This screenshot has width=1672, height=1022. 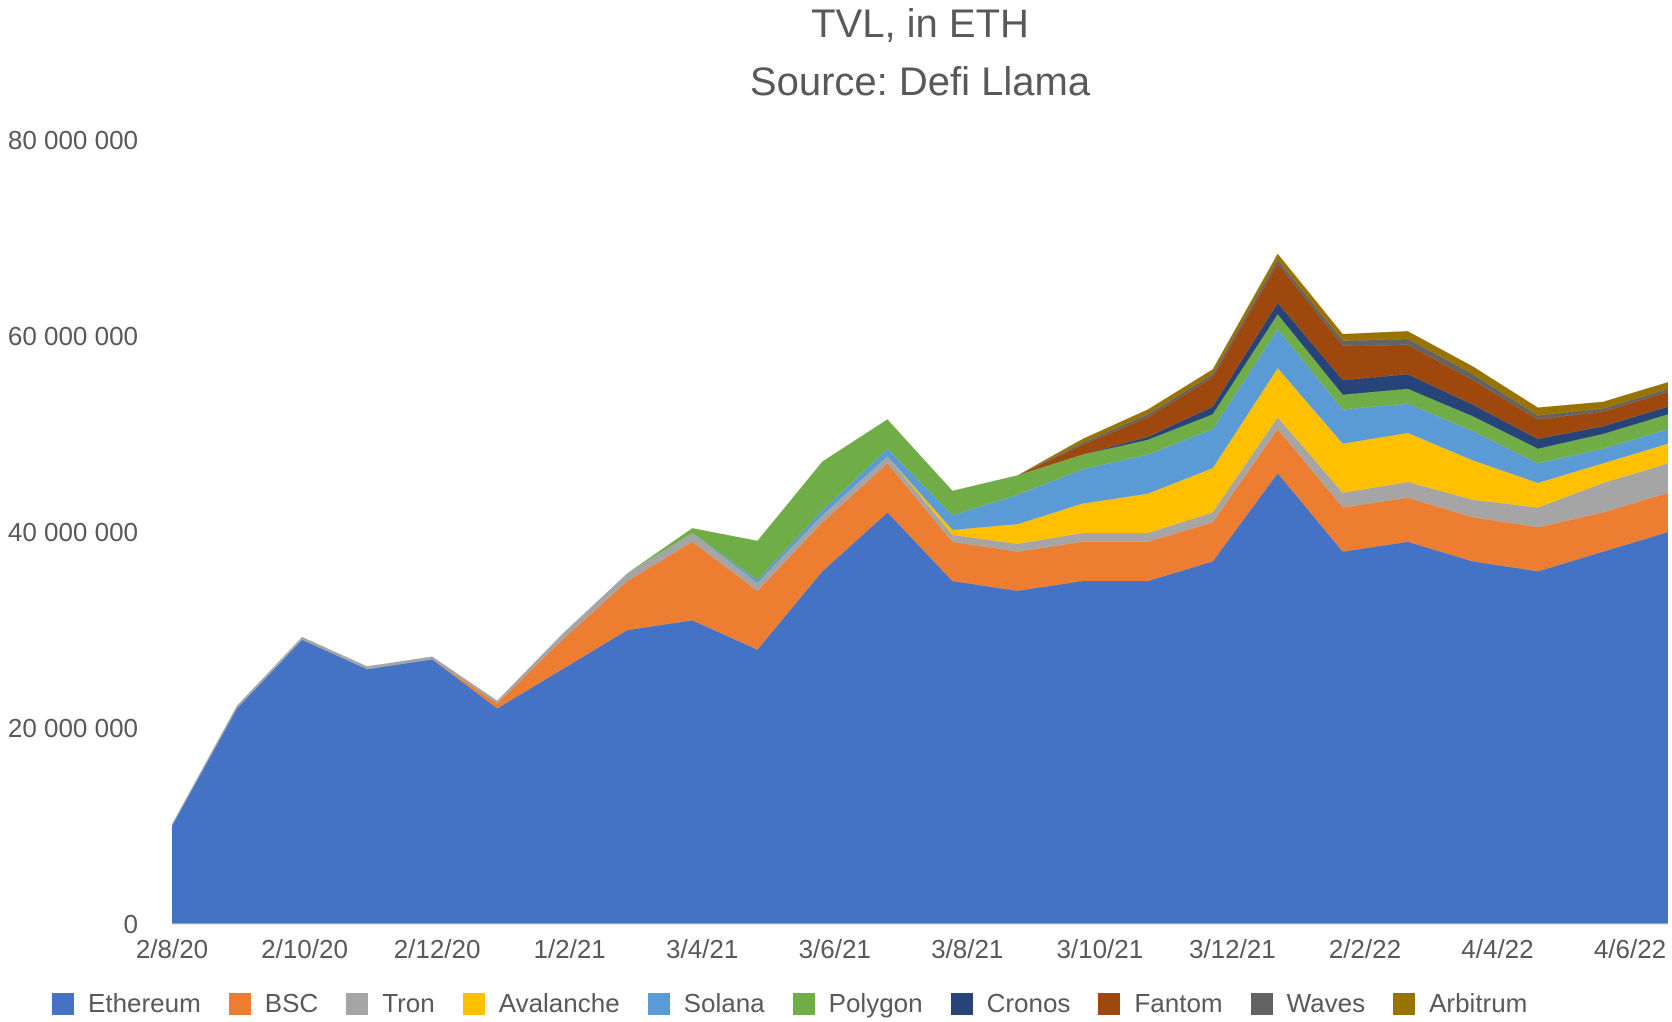 What do you see at coordinates (967, 949) in the screenshot?
I see `x-tick-label: 3/8/21` at bounding box center [967, 949].